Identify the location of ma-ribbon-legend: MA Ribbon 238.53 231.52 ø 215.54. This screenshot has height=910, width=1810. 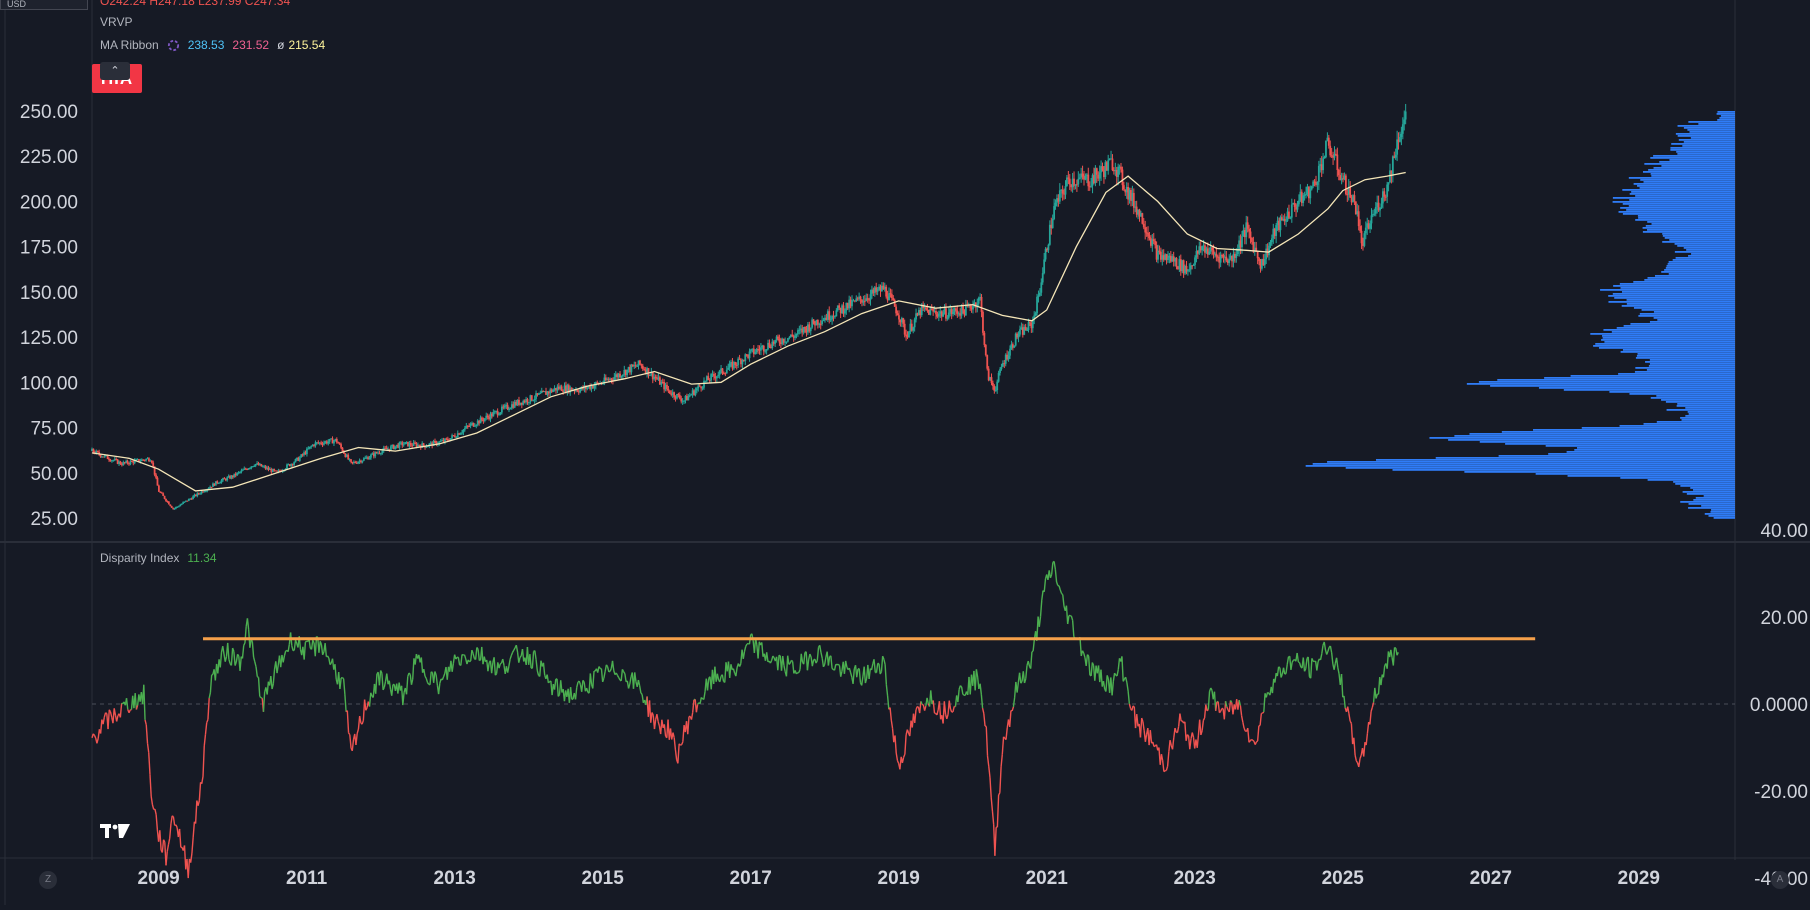
(212, 45).